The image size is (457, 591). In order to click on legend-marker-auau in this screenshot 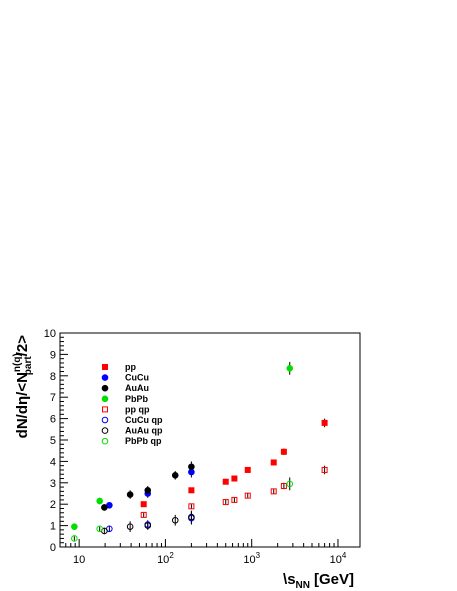, I will do `click(105, 388)`.